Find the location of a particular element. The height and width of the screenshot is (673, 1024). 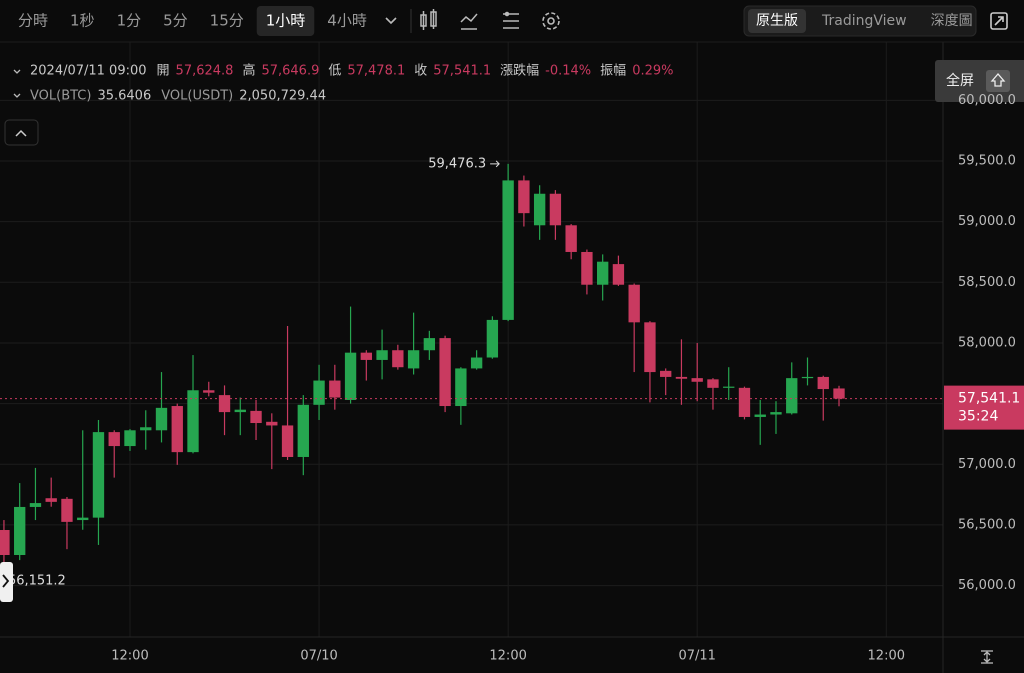

countdown: 35:24 is located at coordinates (978, 417).